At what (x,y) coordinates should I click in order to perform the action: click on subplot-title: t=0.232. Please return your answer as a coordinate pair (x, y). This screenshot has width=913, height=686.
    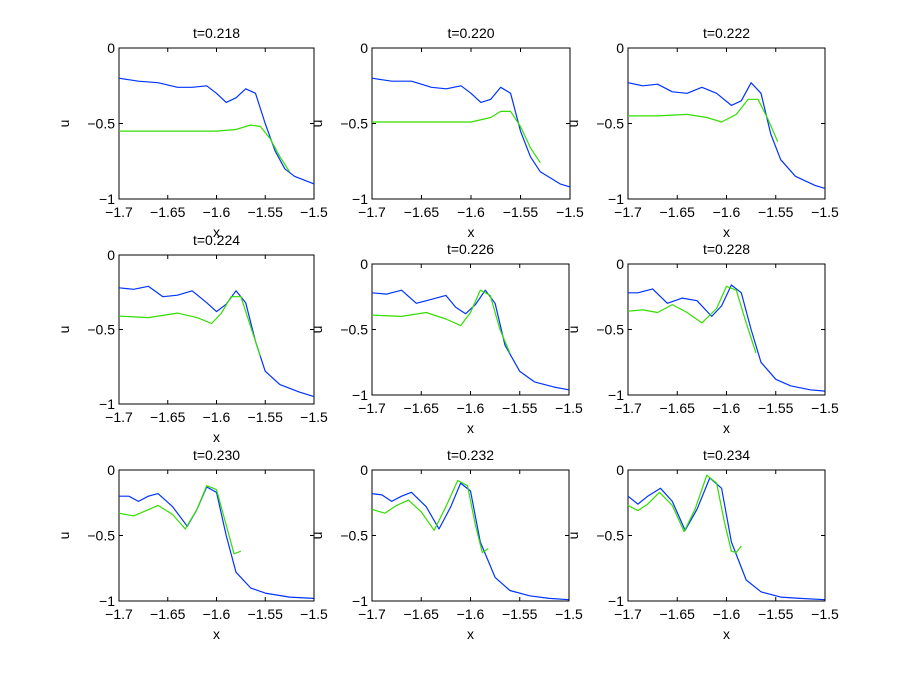
    Looking at the image, I should click on (470, 455).